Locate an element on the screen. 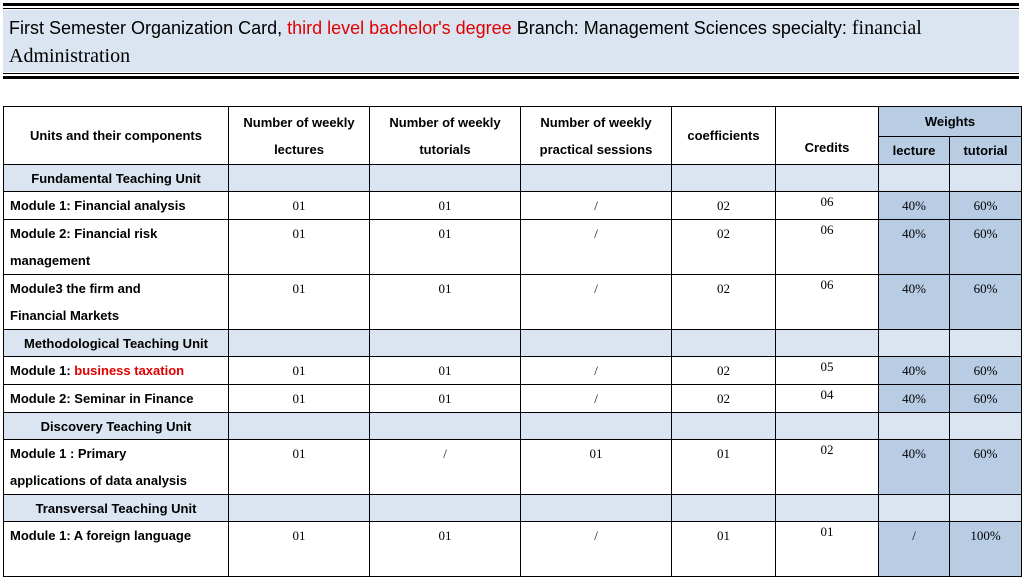 The image size is (1026, 577). practical-cell: 01 is located at coordinates (596, 467).